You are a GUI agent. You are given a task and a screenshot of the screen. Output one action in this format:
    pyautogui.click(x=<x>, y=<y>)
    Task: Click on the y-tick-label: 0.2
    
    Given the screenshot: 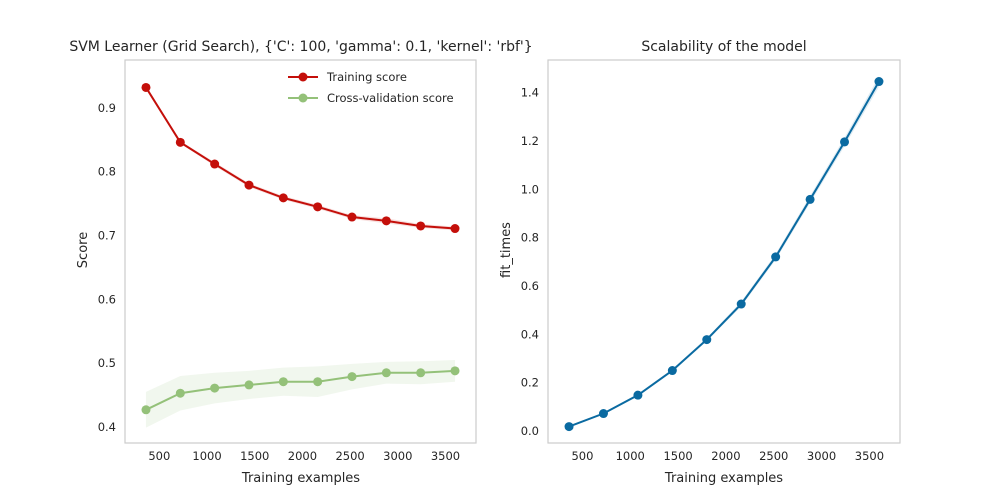 What is the action you would take?
    pyautogui.click(x=530, y=383)
    